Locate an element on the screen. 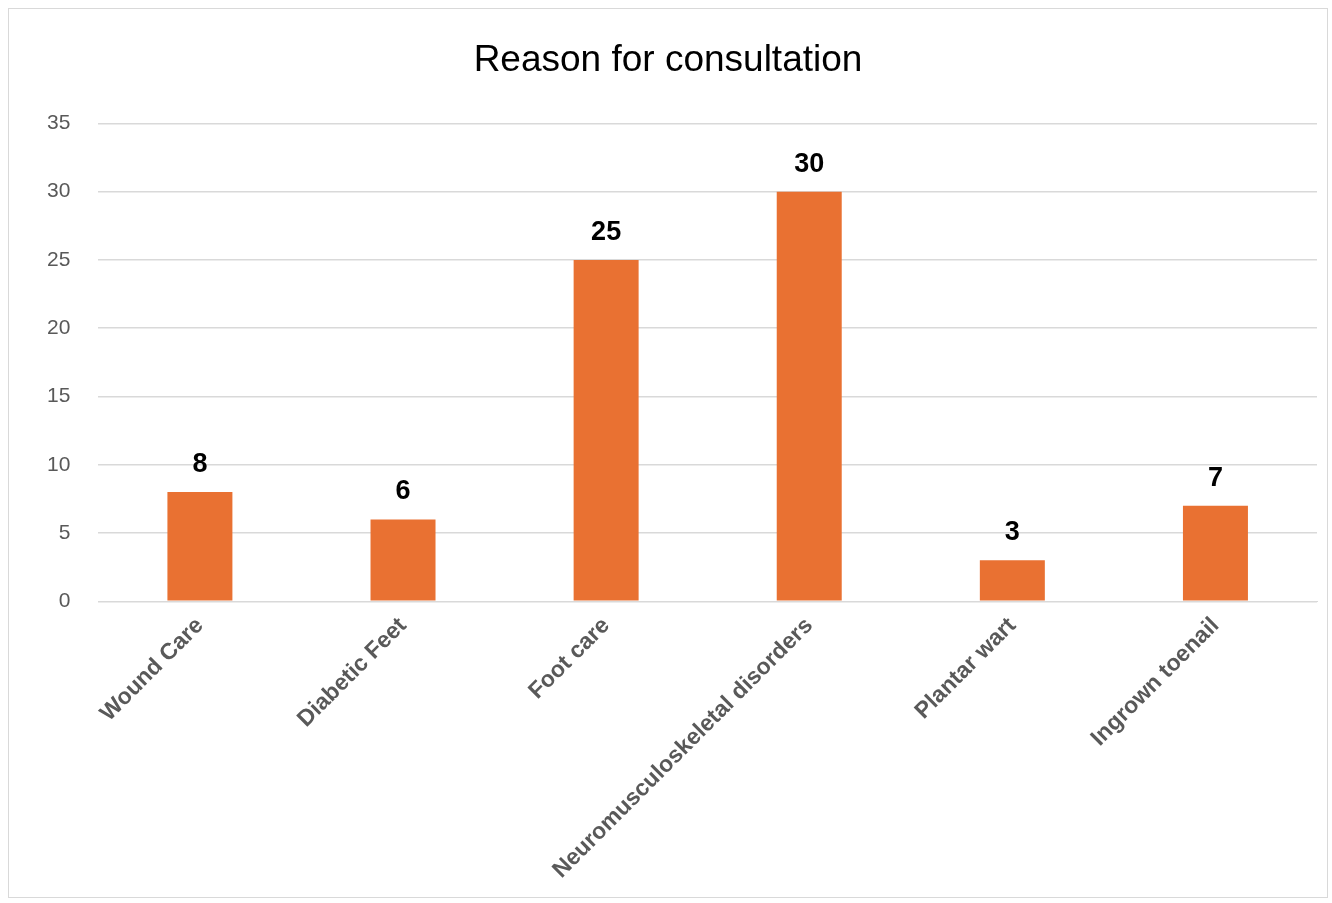 Image resolution: width=1332 pixels, height=903 pixels. data-label: 6 is located at coordinates (403, 490).